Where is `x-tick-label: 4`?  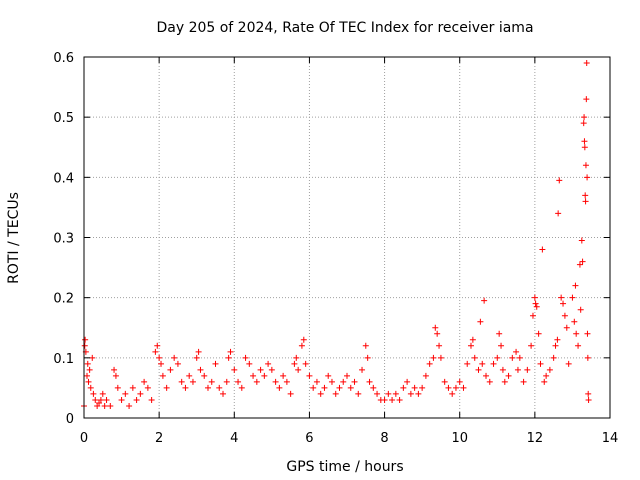 x-tick-label: 4 is located at coordinates (234, 438).